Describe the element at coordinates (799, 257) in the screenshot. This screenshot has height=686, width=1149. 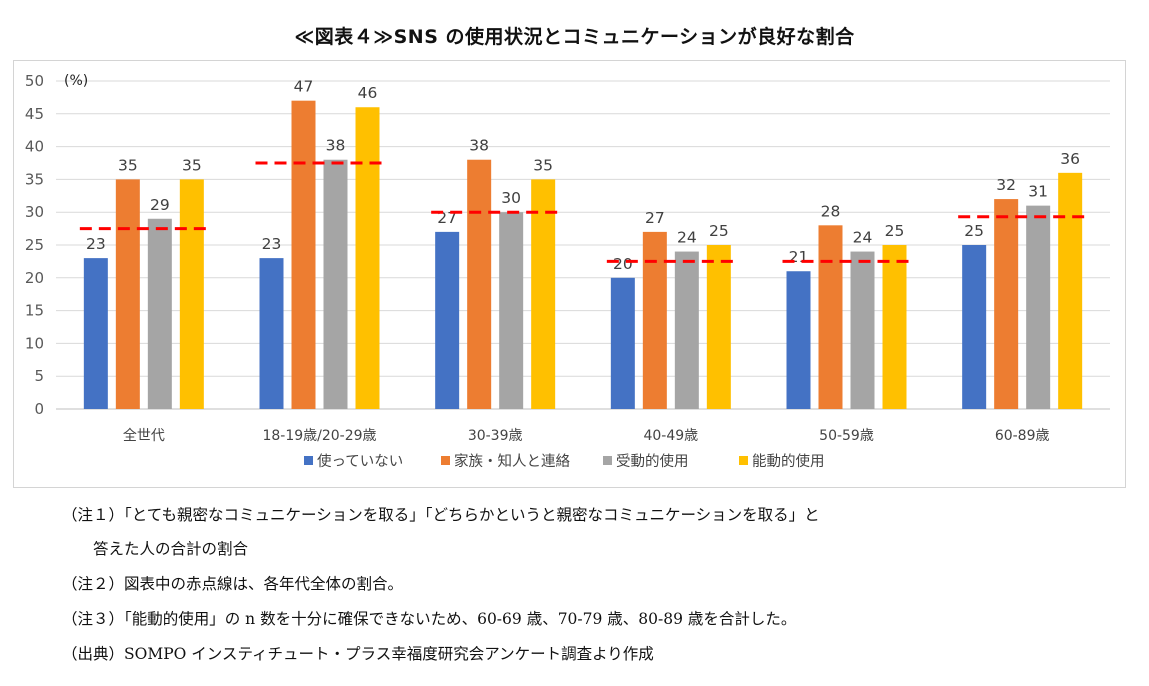
I see `data-label: 21` at that location.